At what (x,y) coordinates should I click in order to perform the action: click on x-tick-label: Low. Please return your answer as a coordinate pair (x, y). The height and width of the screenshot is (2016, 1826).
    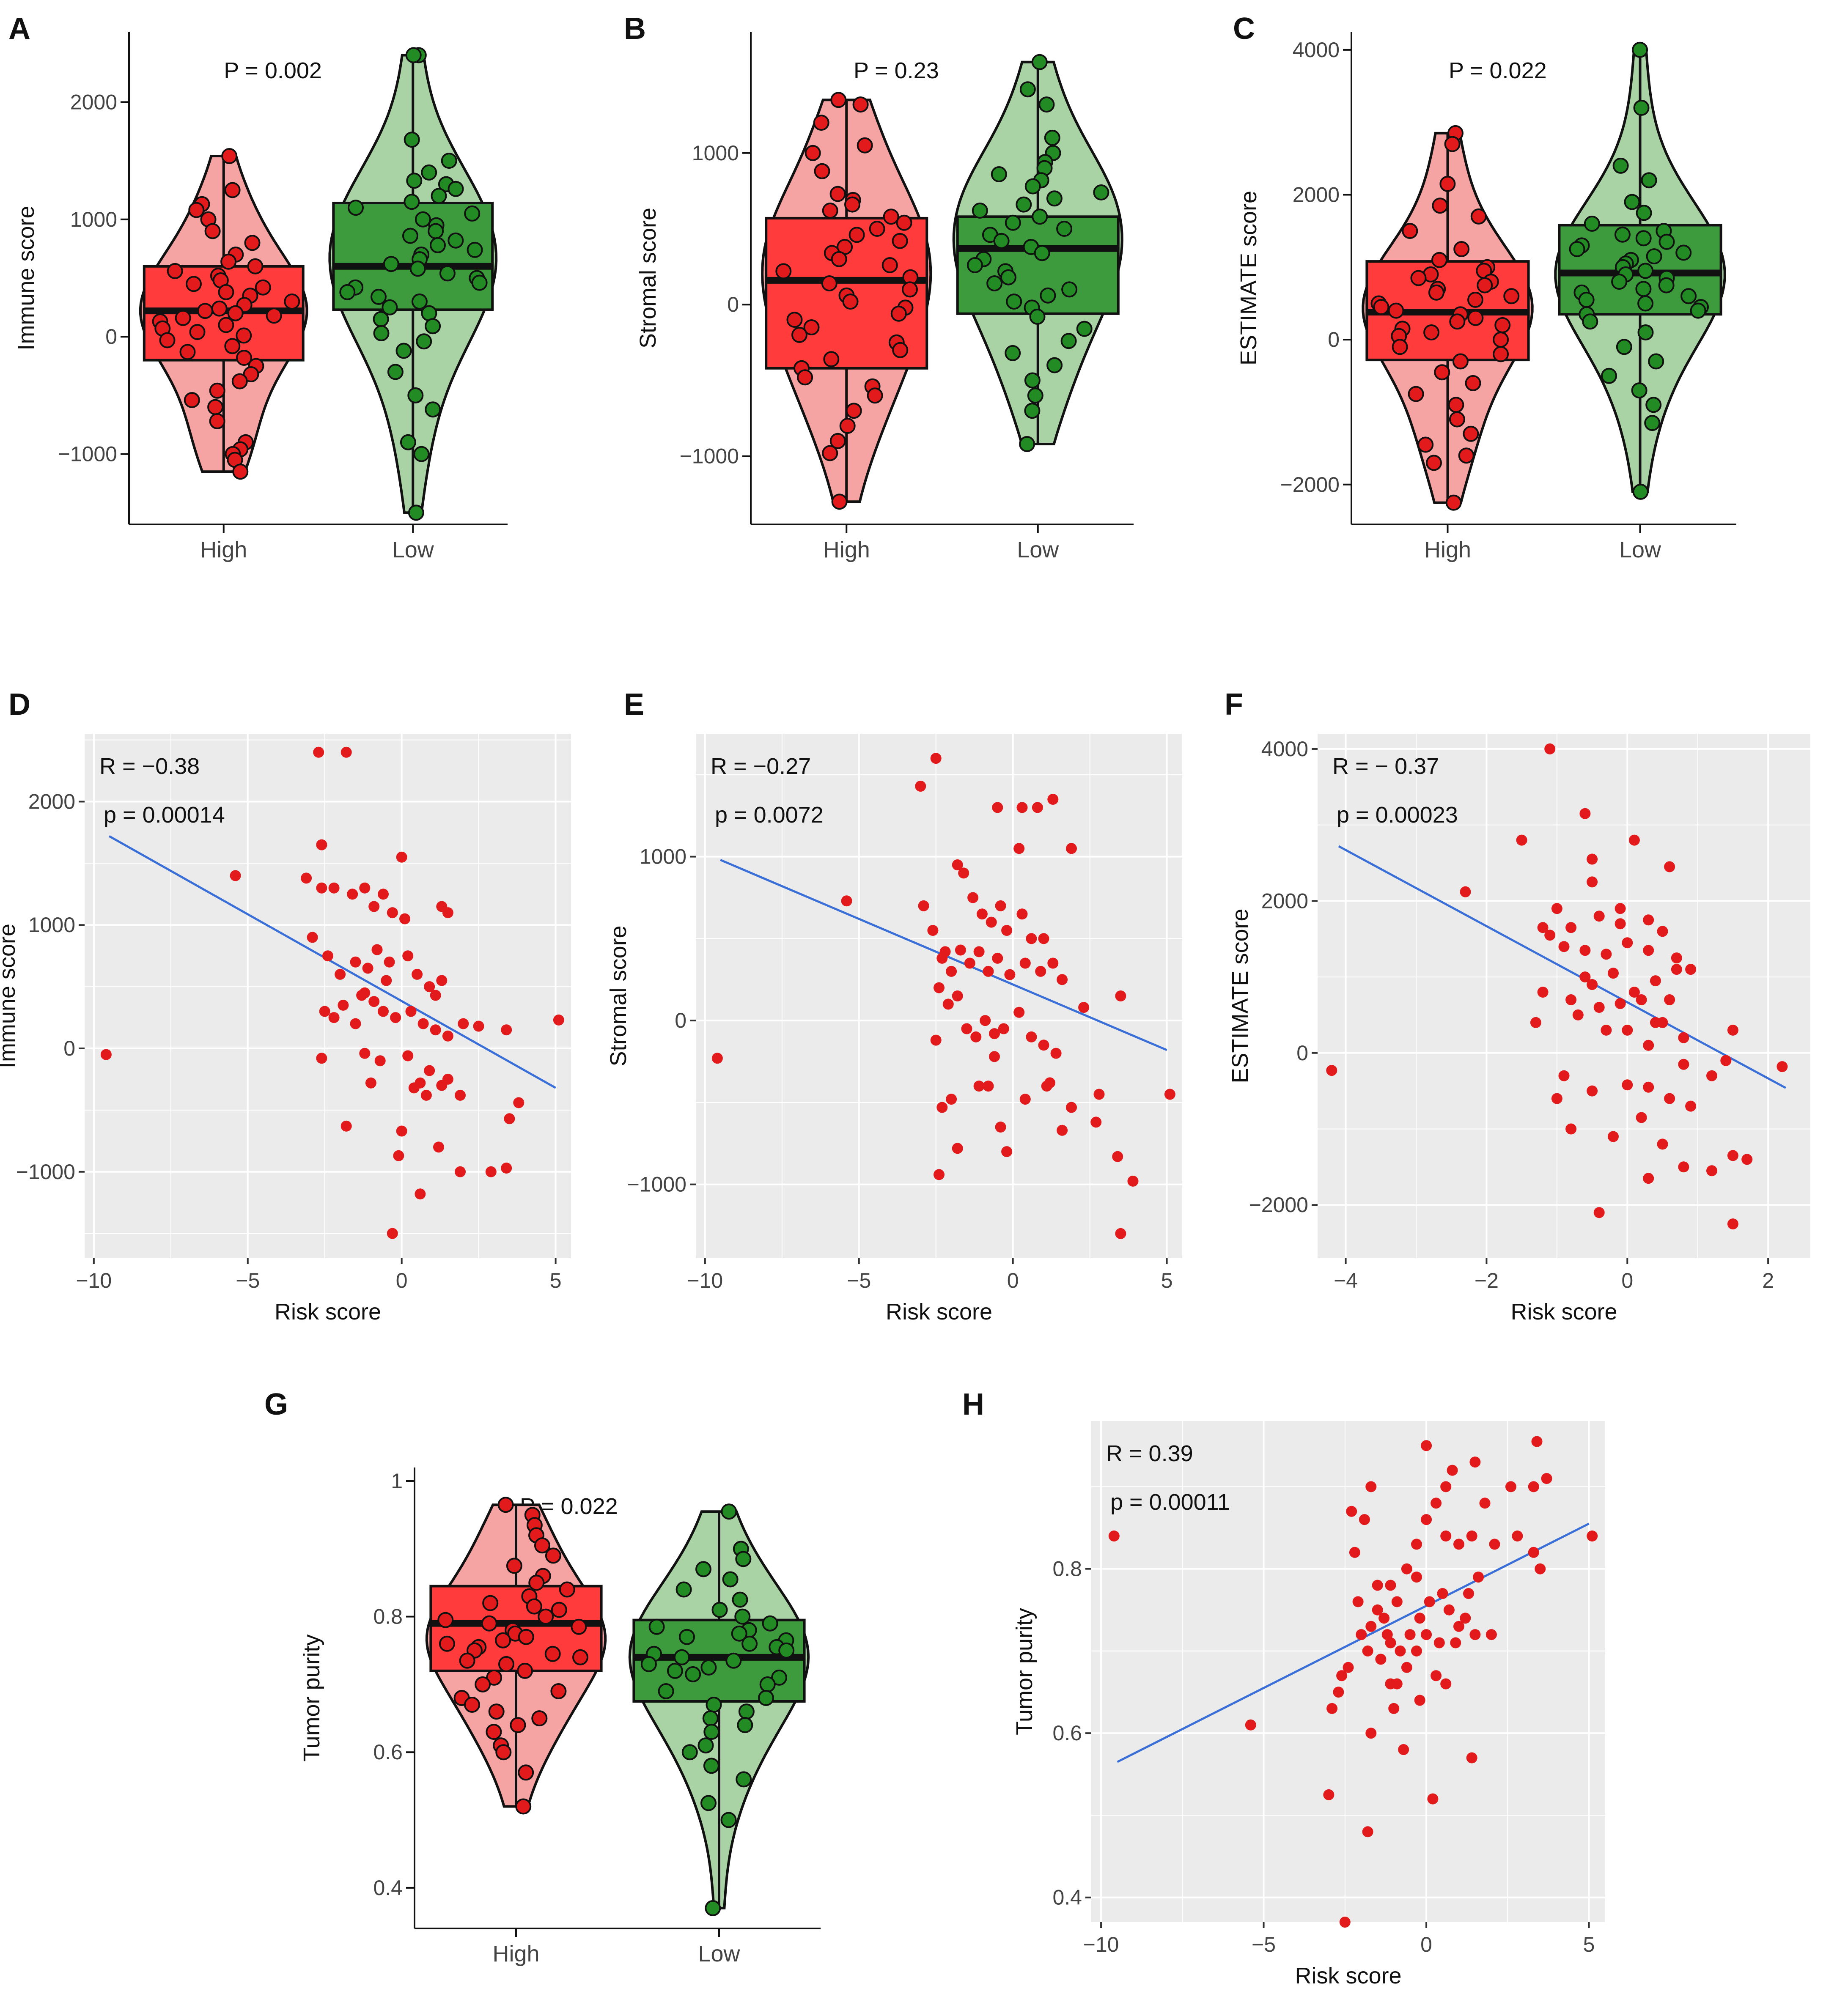
    Looking at the image, I should click on (413, 549).